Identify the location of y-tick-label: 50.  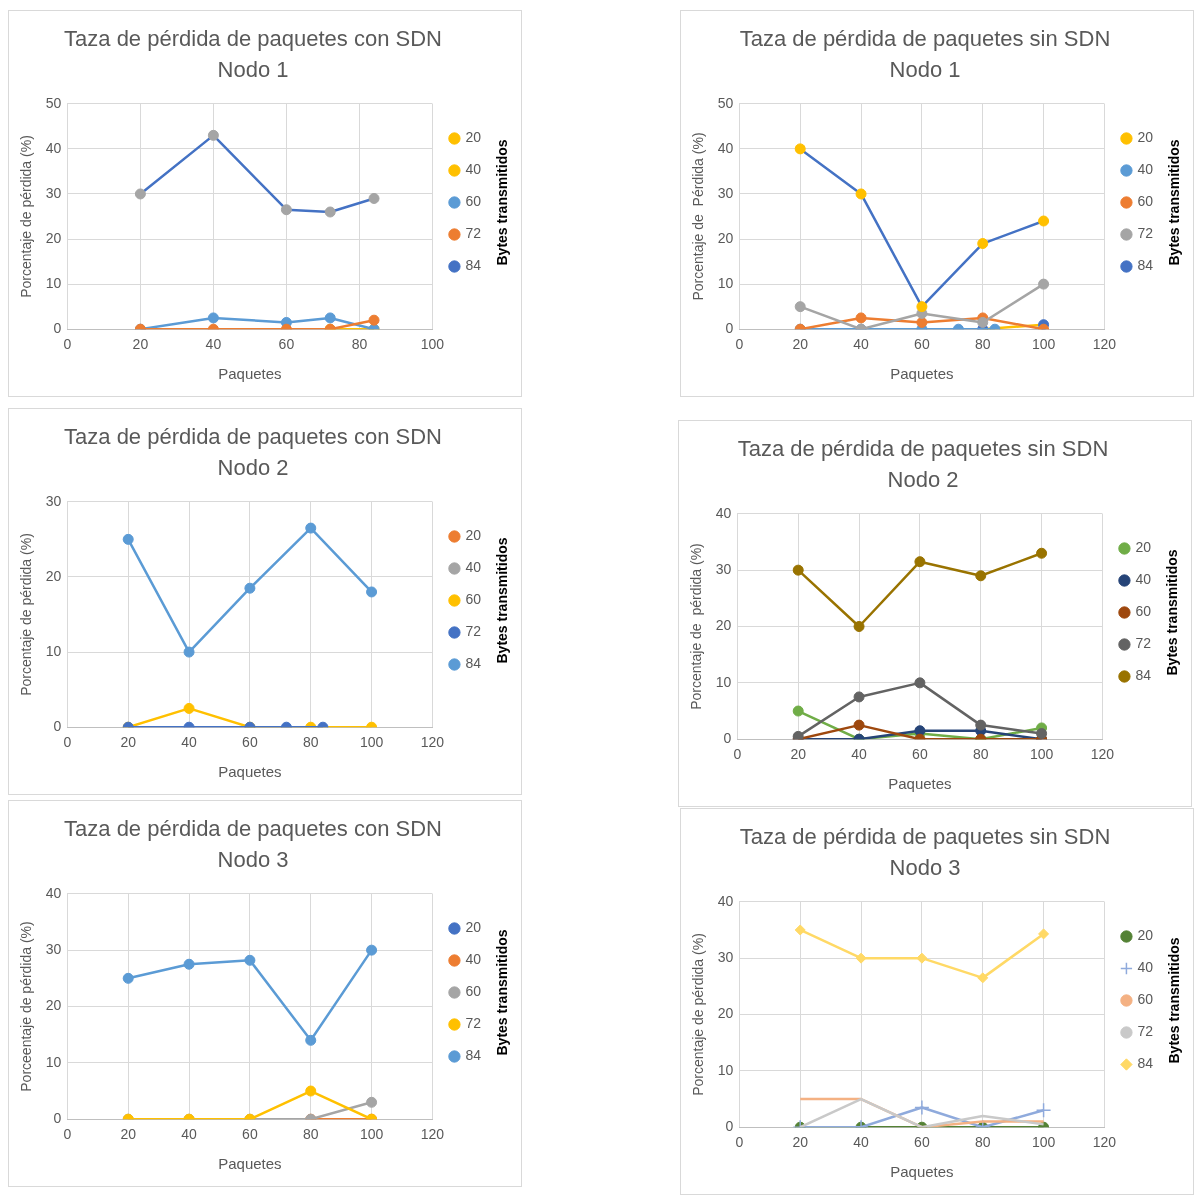
(53, 102).